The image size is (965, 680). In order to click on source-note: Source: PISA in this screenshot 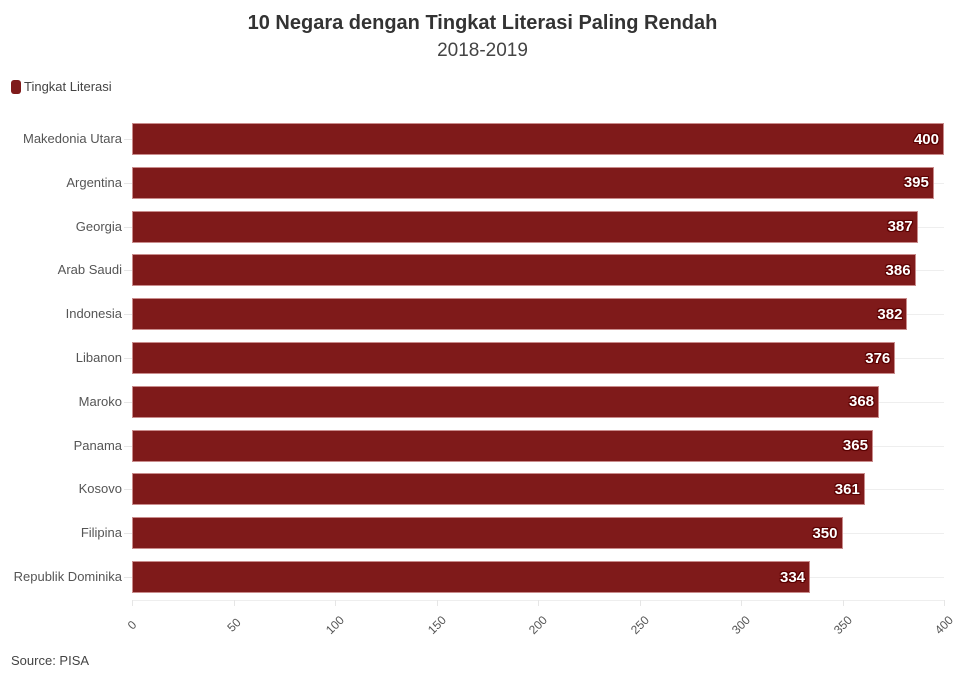, I will do `click(50, 660)`.